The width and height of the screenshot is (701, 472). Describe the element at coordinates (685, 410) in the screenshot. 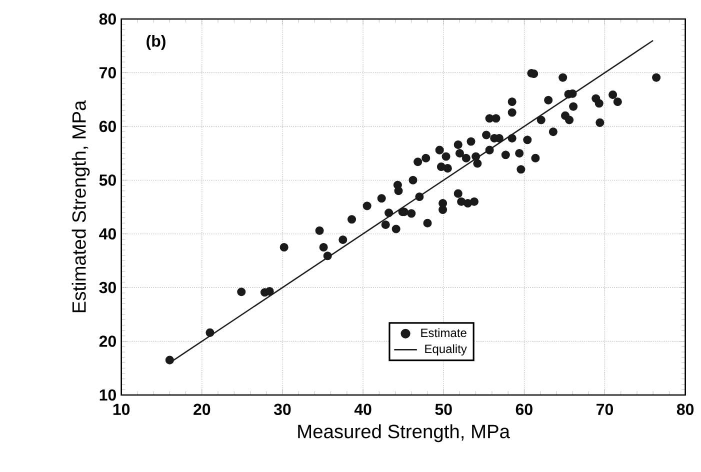

I see `x-tick-label: 80` at that location.